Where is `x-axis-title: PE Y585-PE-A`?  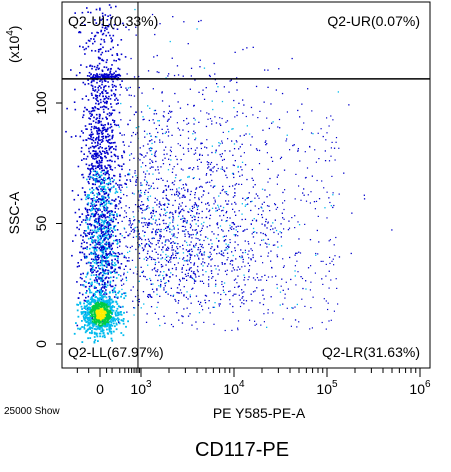
x-axis-title: PE Y585-PE-A is located at coordinates (259, 413).